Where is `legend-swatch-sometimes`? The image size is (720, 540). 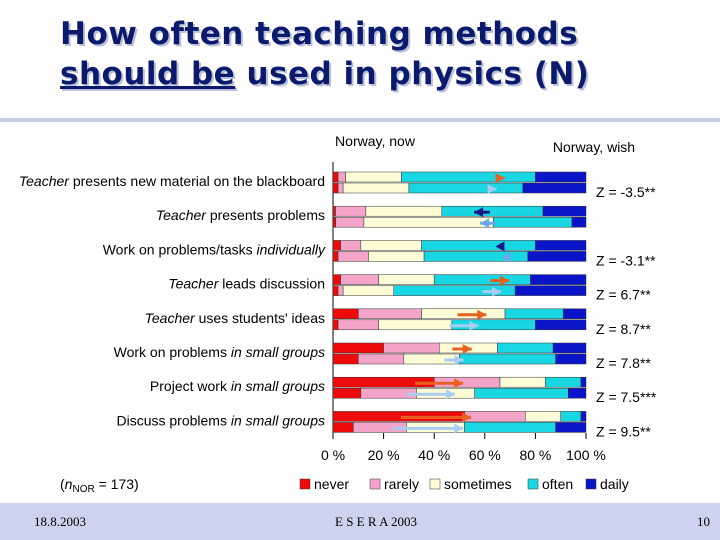
legend-swatch-sometimes is located at coordinates (435, 484).